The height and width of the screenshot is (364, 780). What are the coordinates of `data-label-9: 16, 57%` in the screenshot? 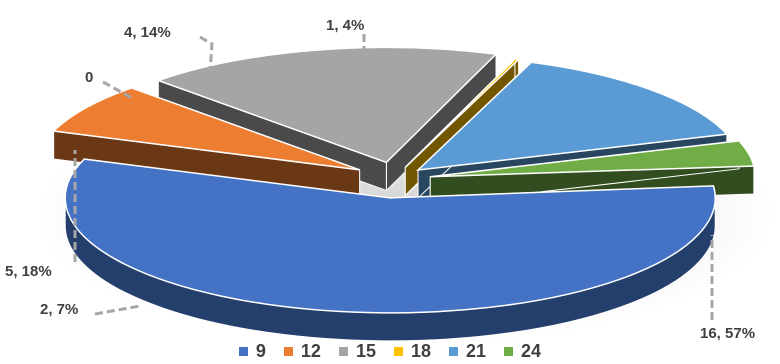 It's located at (727, 333).